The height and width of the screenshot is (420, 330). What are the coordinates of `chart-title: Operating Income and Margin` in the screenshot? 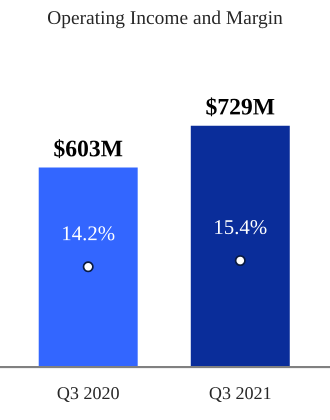 It's located at (165, 19).